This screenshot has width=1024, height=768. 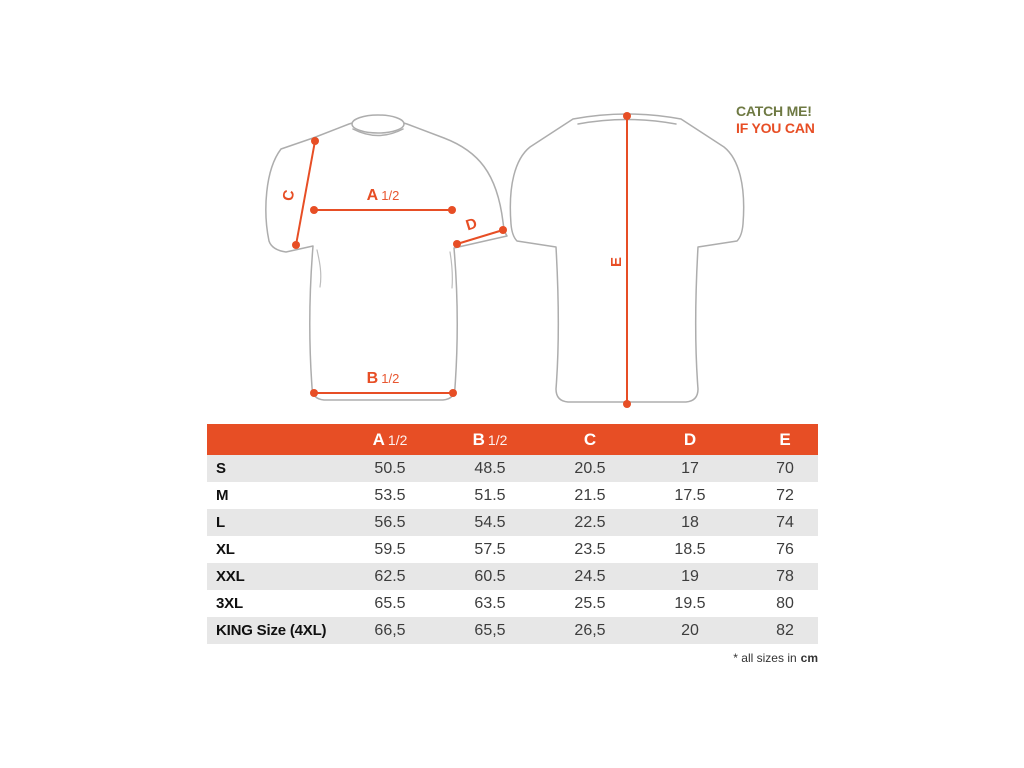 I want to click on measure-fraction-b: 1/2, so click(x=390, y=378).